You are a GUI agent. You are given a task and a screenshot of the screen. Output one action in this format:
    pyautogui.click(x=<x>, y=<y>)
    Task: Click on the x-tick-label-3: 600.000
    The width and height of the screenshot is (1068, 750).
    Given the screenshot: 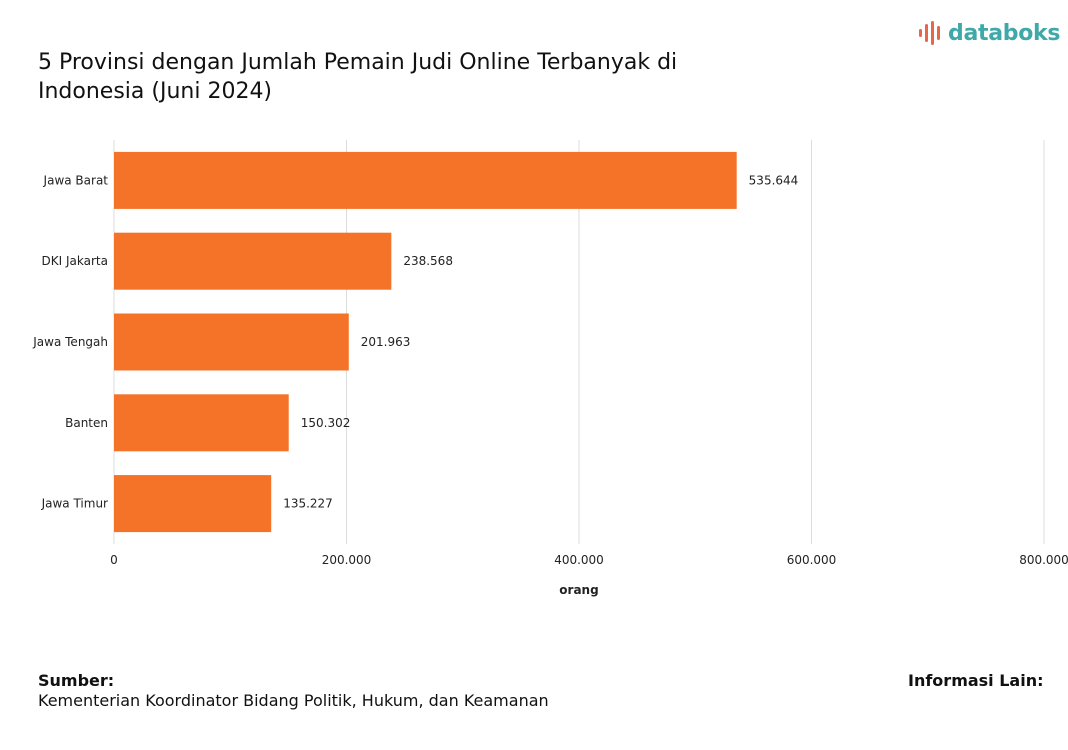 What is the action you would take?
    pyautogui.click(x=812, y=560)
    